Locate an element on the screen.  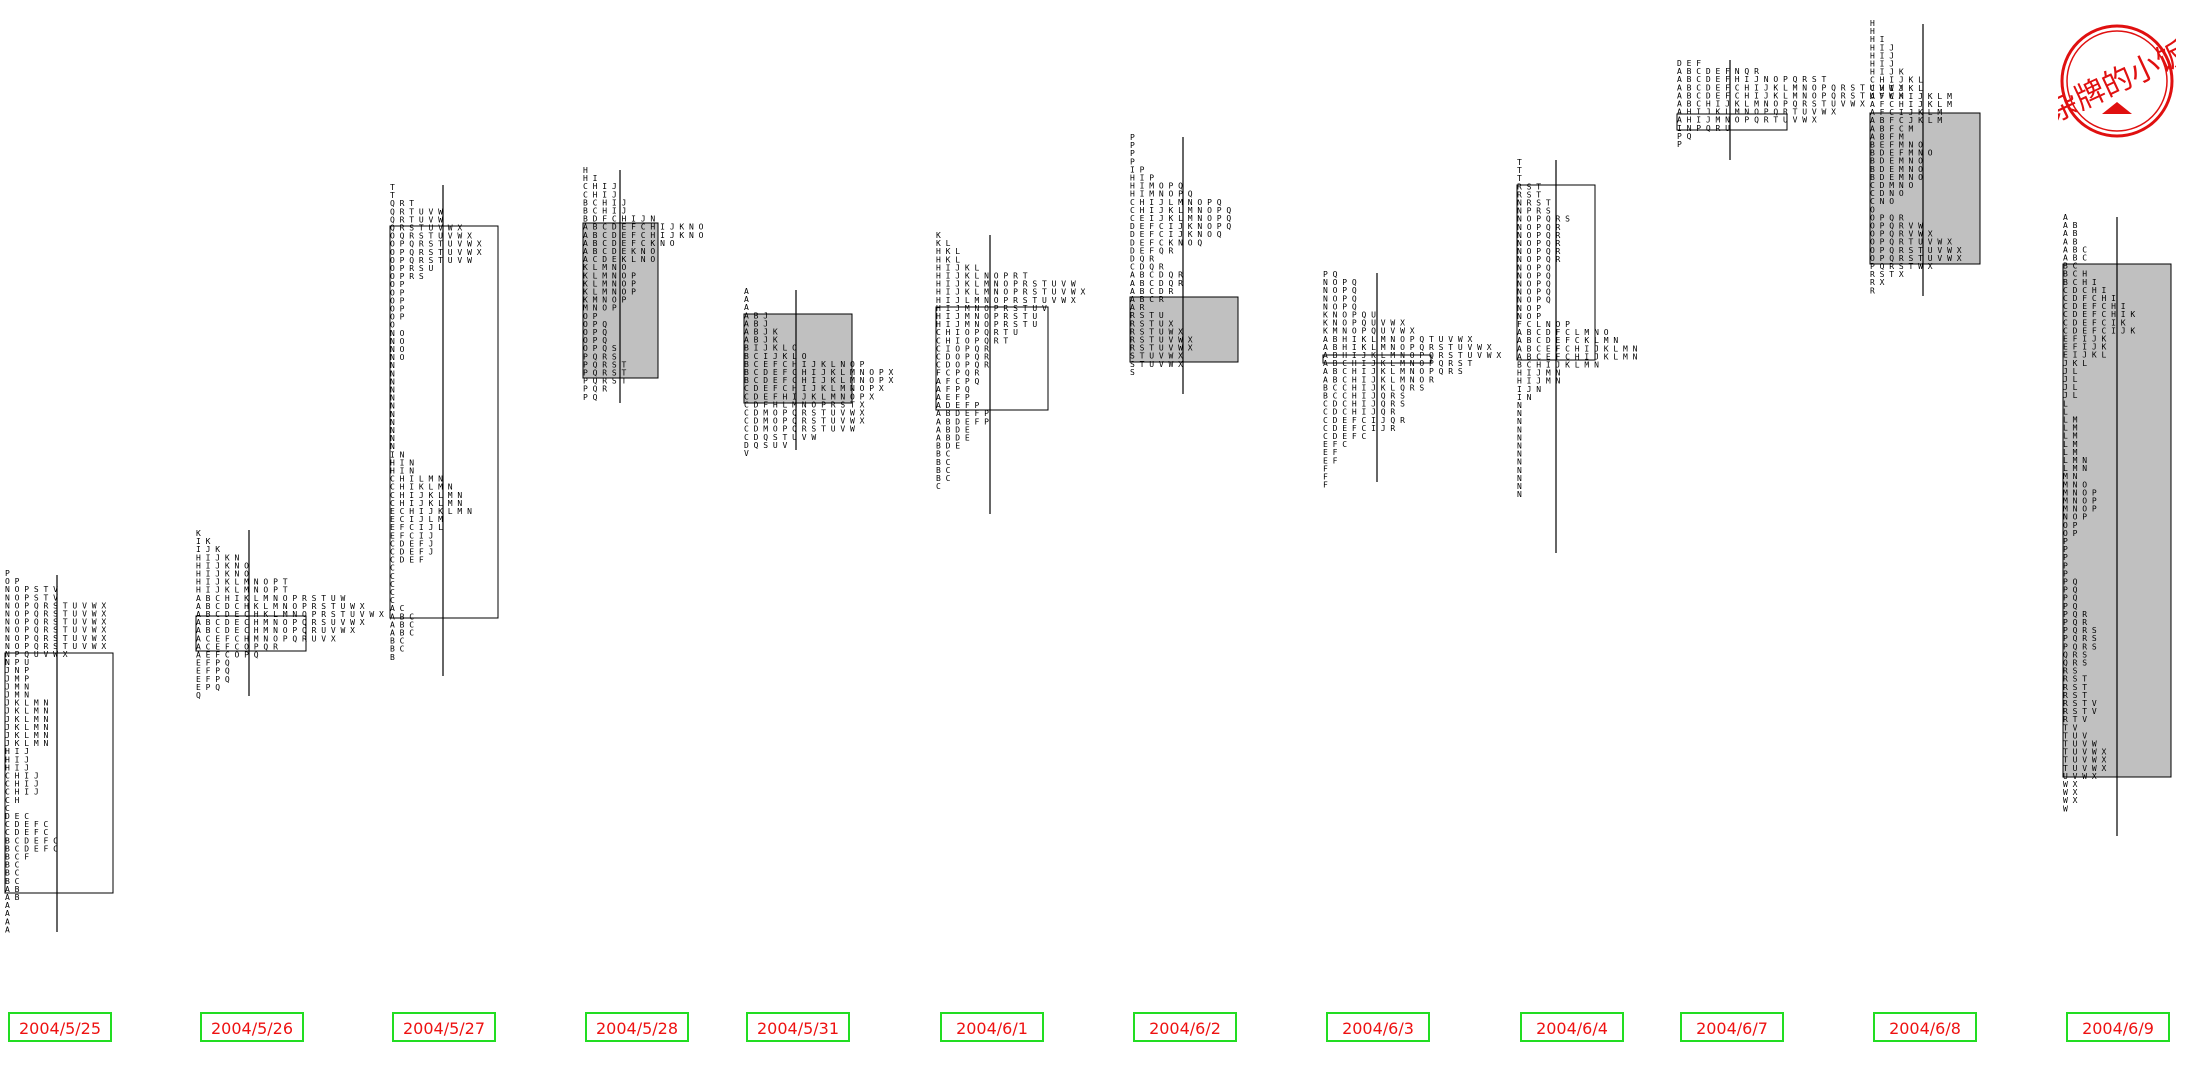
tpo-row: C D N O is located at coordinates (1887, 193).